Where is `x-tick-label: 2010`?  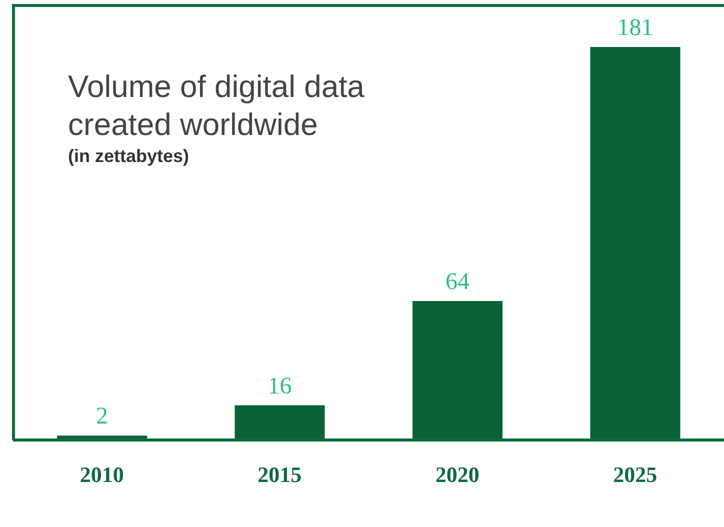 x-tick-label: 2010 is located at coordinates (102, 474).